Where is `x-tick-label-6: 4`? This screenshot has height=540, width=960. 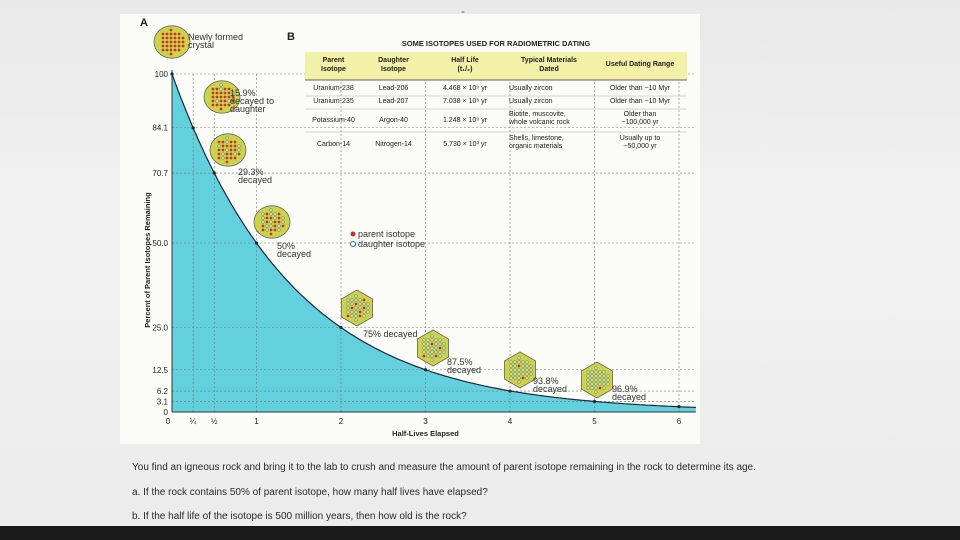 x-tick-label-6: 4 is located at coordinates (510, 421).